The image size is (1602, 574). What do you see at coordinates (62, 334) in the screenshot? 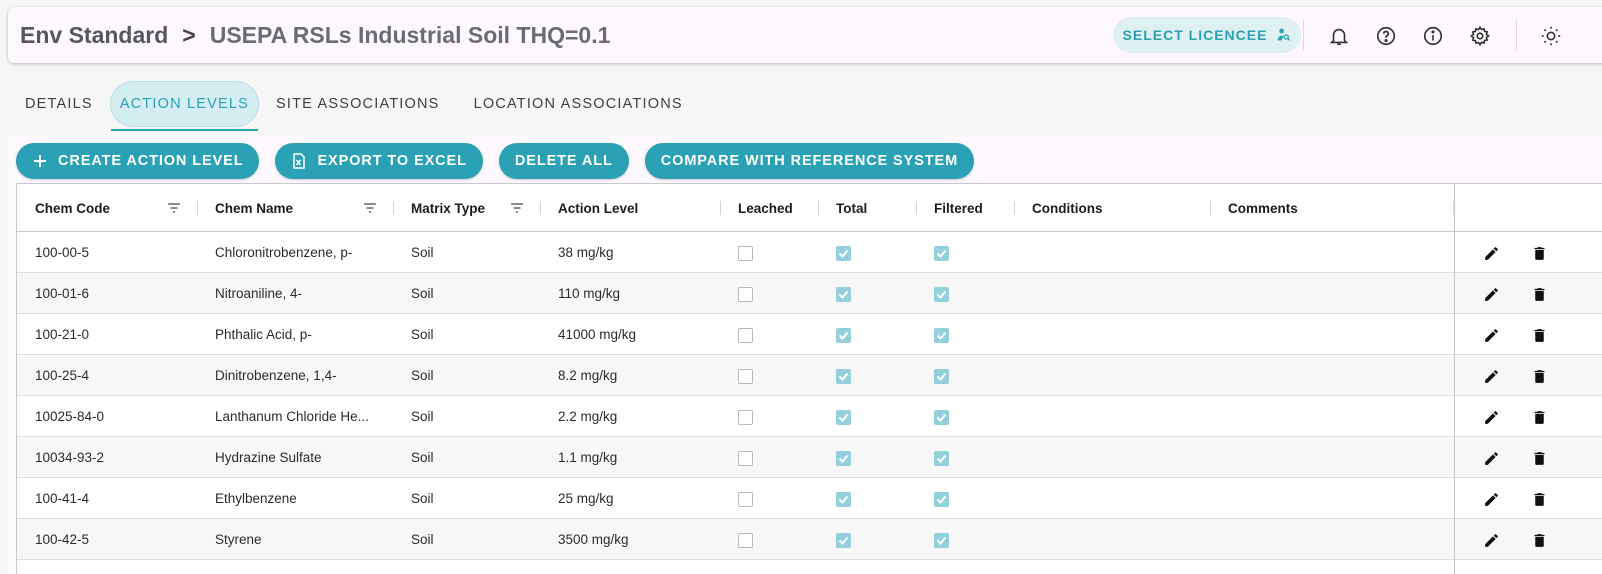
I see `chem-code-cell: 100-21-0` at bounding box center [62, 334].